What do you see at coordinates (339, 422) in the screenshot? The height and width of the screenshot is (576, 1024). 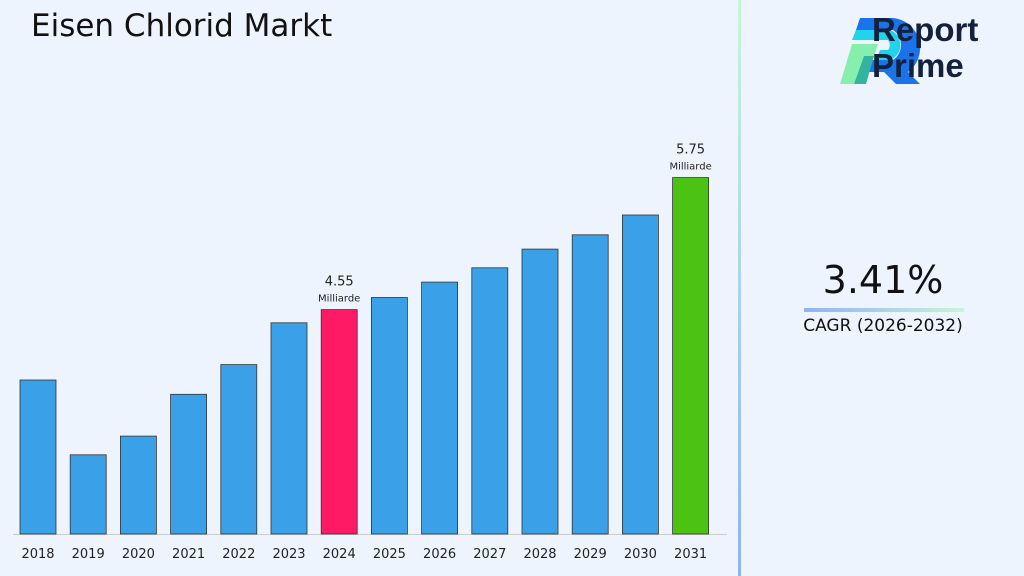 I see `bar-2024` at bounding box center [339, 422].